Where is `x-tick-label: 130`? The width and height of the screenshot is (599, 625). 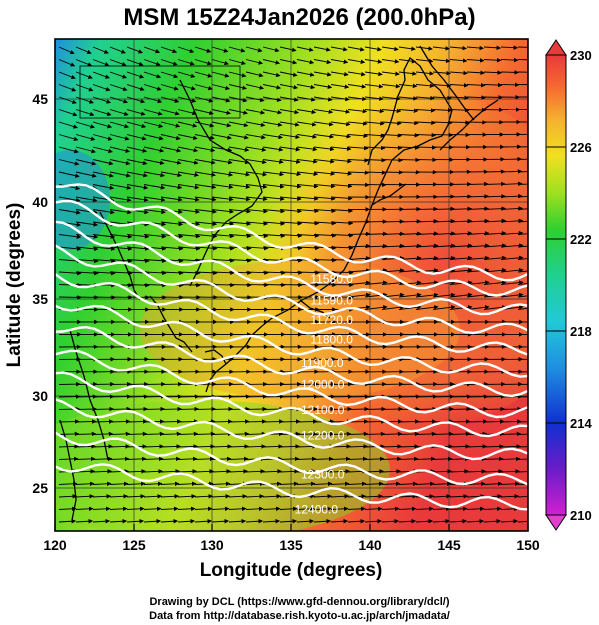
x-tick-label: 130 is located at coordinates (212, 545).